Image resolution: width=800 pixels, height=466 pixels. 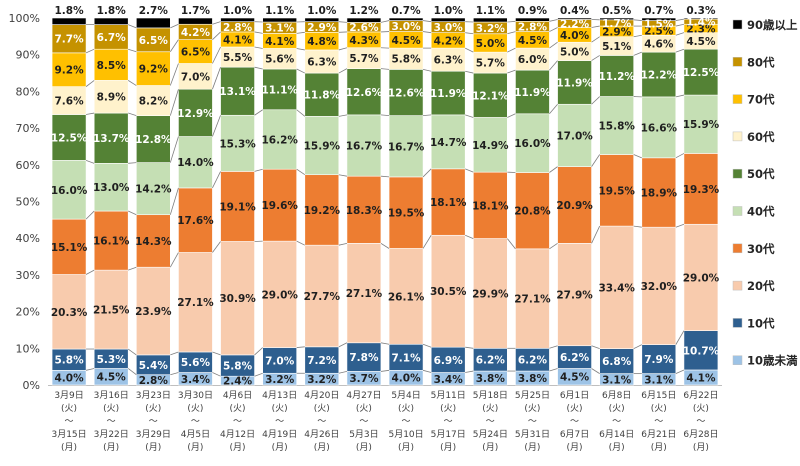 I want to click on x-label-start-date: 3月9日, so click(x=68, y=395).